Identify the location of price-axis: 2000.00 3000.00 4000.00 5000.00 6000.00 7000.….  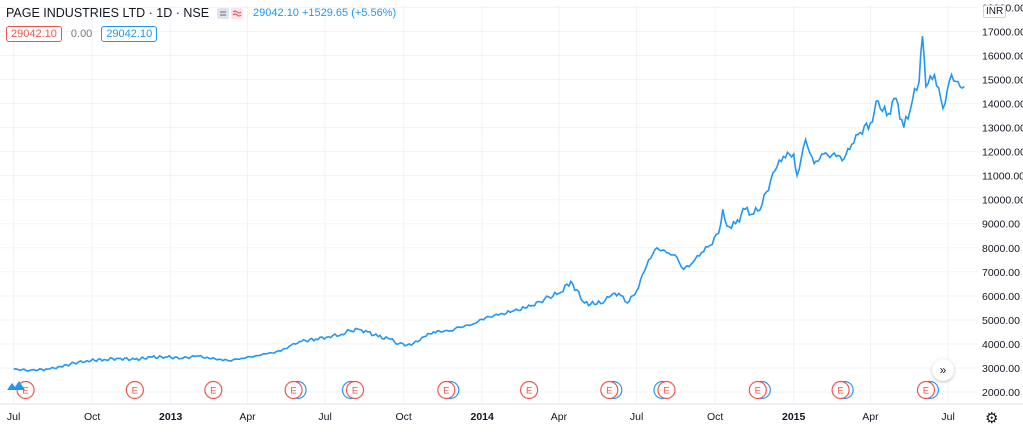
(1002, 200).